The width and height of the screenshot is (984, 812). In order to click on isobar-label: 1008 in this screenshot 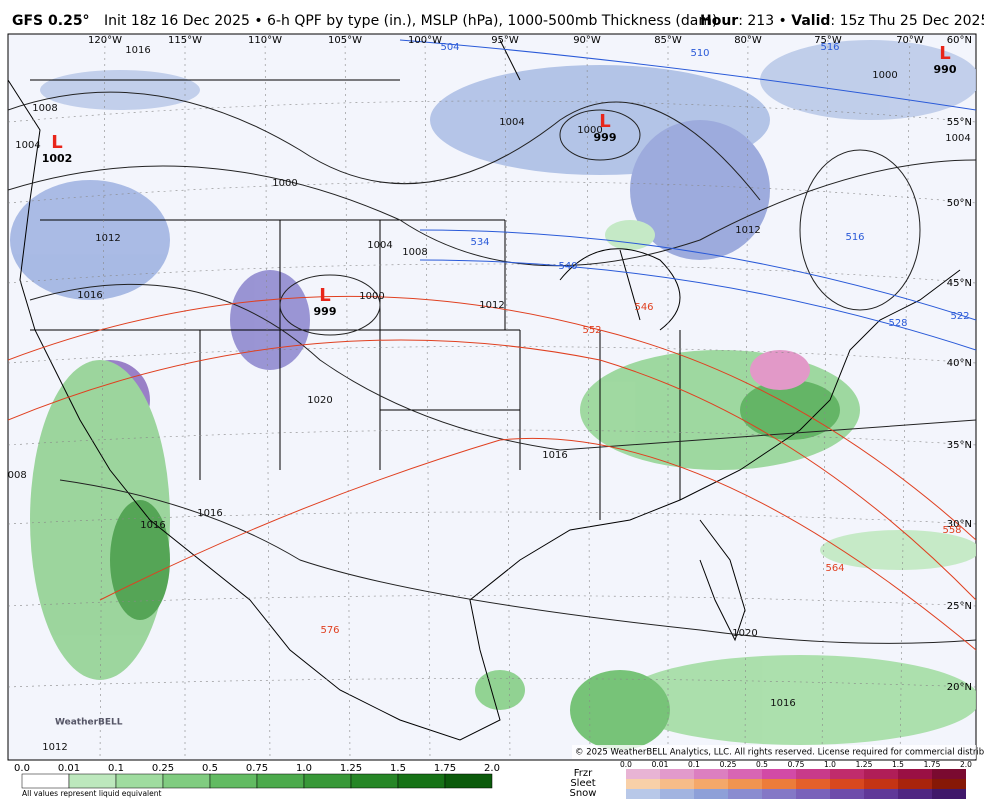, I will do `click(414, 252)`.